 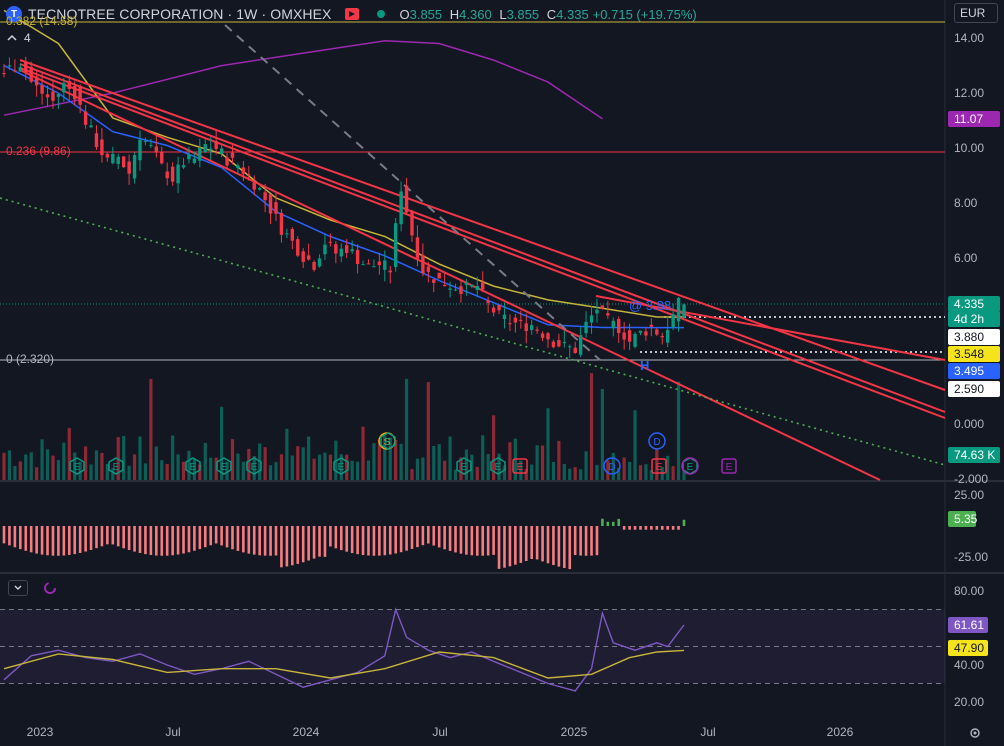 I want to click on price-badge-label: 74.63 K, so click(x=974, y=455).